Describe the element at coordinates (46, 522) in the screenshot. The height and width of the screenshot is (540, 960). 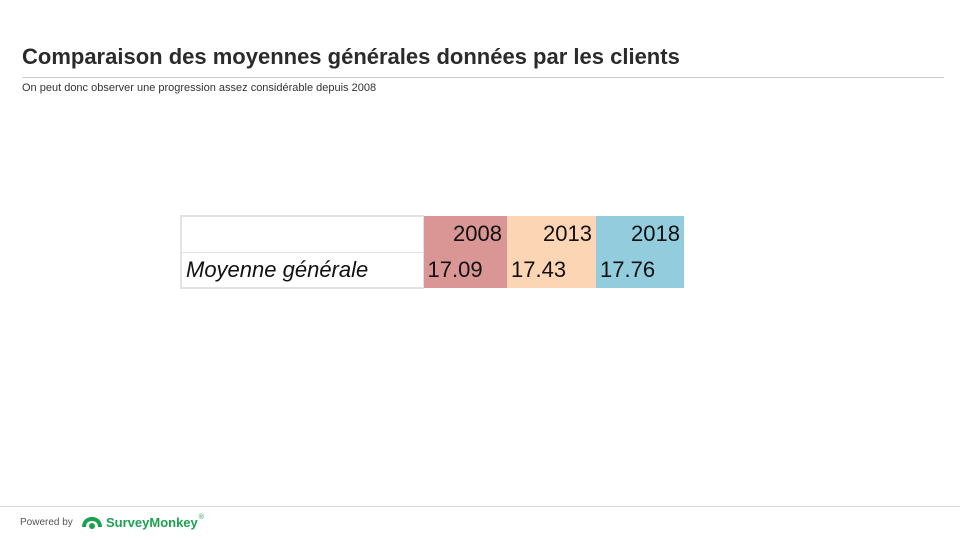
I see `powered-by-text: Powered by` at that location.